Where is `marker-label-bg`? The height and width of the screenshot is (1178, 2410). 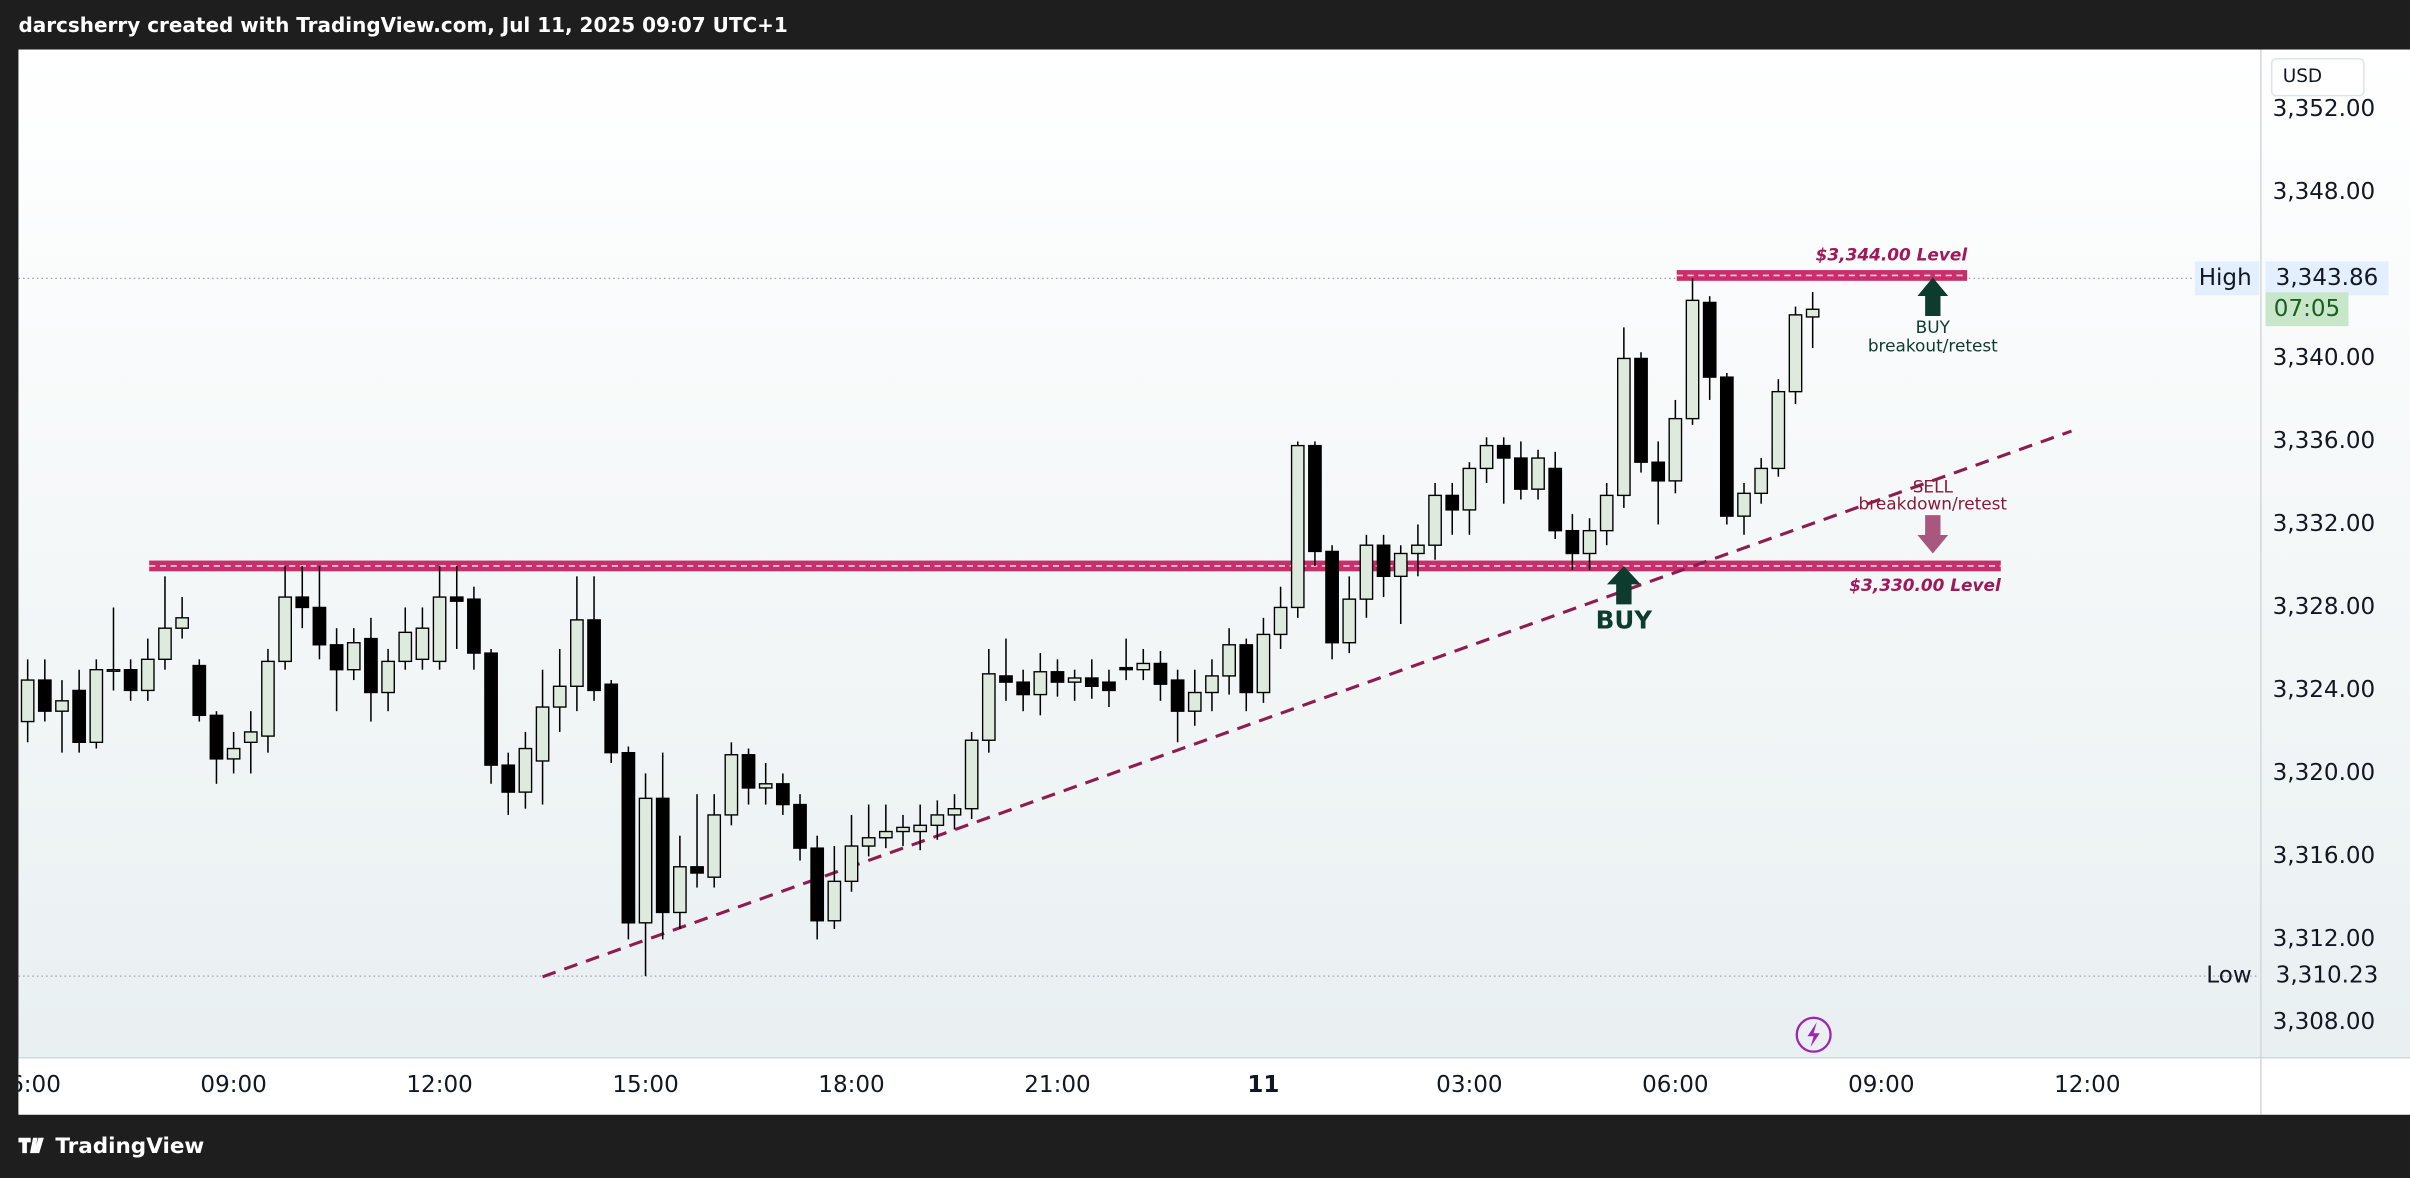
marker-label-bg is located at coordinates (2227, 278).